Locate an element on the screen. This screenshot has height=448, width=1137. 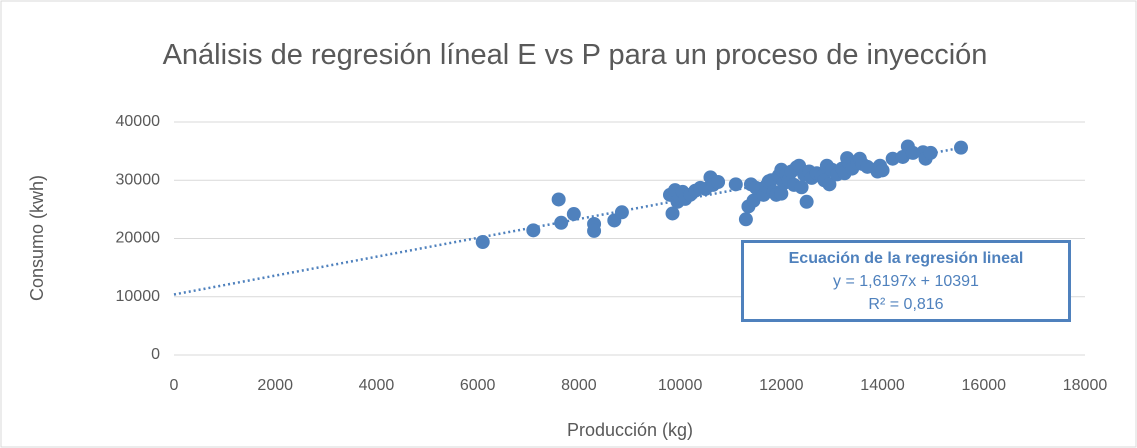
x-tick-label: 8000 is located at coordinates (579, 385).